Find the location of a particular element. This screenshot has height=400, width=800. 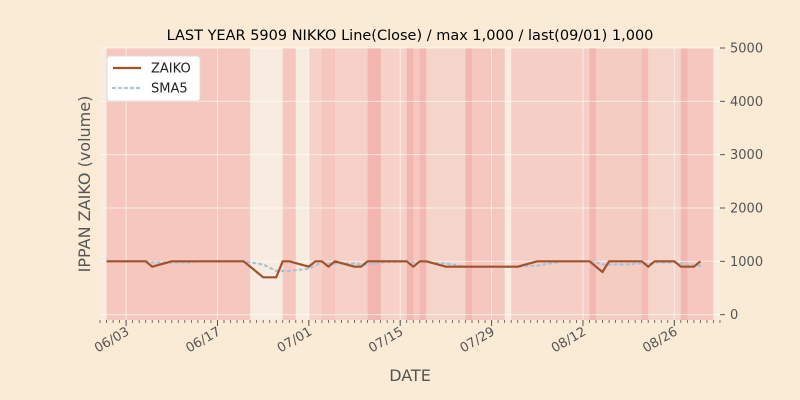

y-tick-label: 3000 is located at coordinates (746, 155).